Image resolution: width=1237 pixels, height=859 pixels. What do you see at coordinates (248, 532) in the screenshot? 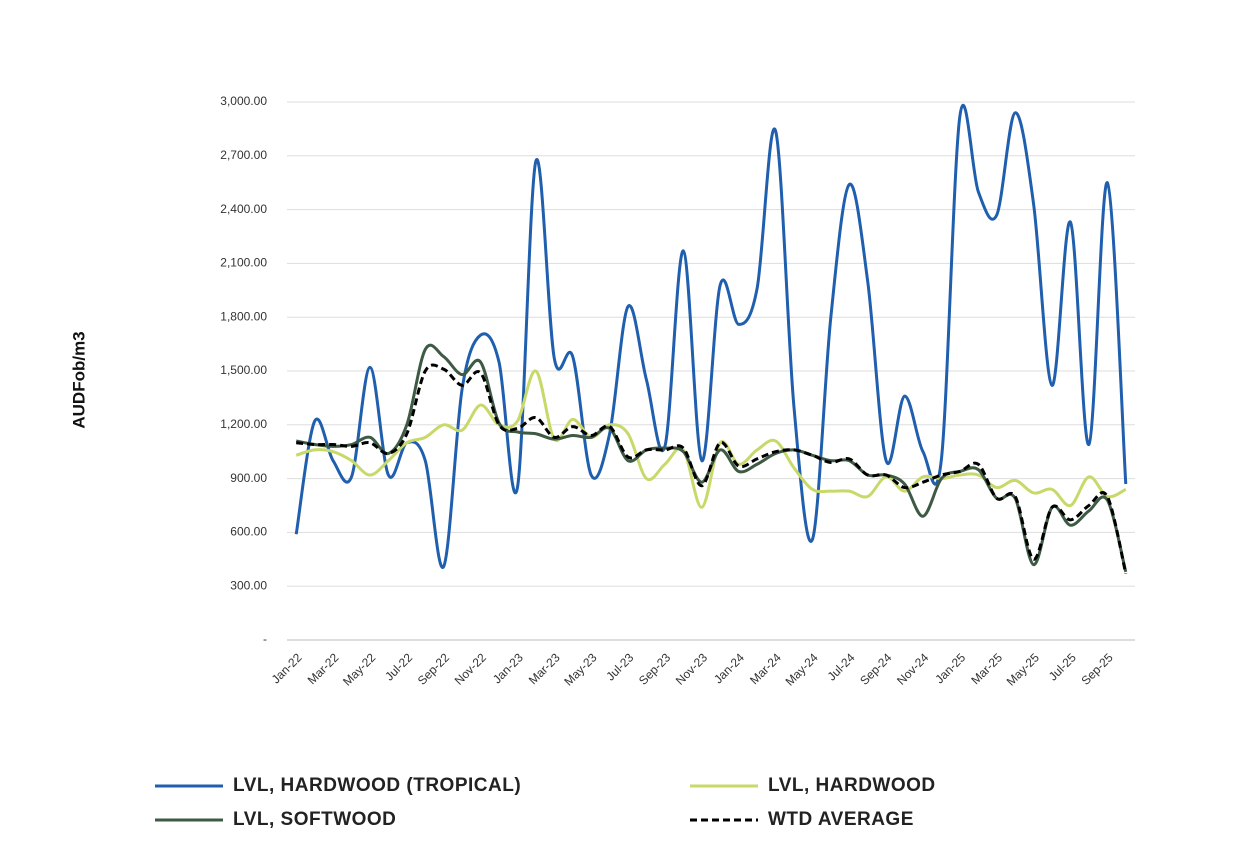
I see `y-tick-label: 600.00` at bounding box center [248, 532].